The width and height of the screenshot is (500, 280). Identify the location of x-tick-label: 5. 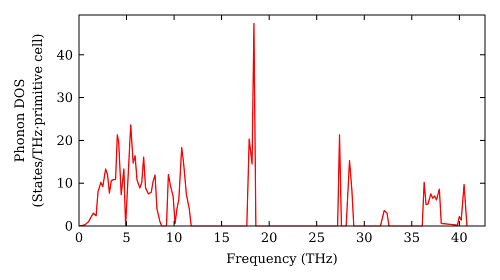
(126, 238).